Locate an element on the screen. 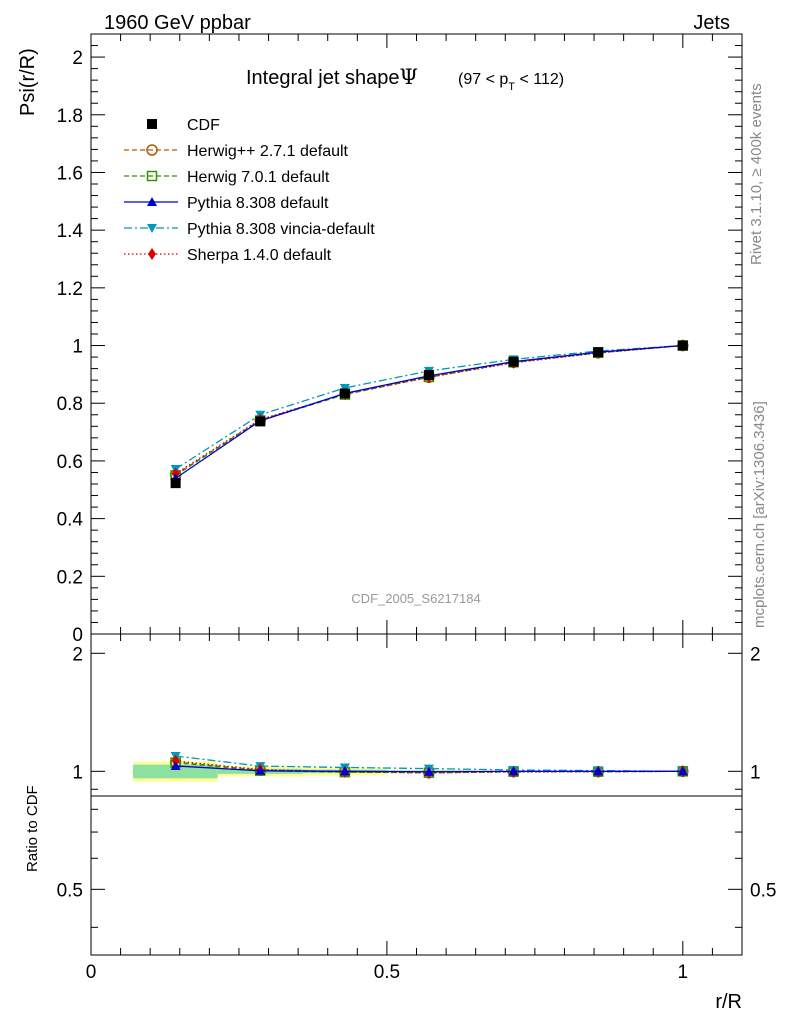  legend-entry: Sherpa 1.4.0 default is located at coordinates (228, 255).